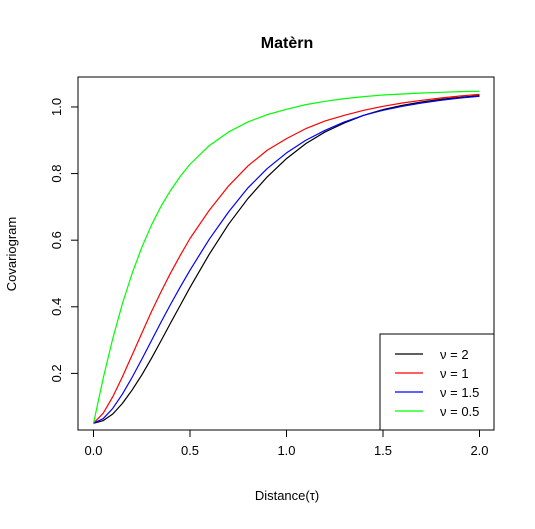 The height and width of the screenshot is (529, 535). What do you see at coordinates (56, 240) in the screenshot?
I see `y-tick-label: 0.6` at bounding box center [56, 240].